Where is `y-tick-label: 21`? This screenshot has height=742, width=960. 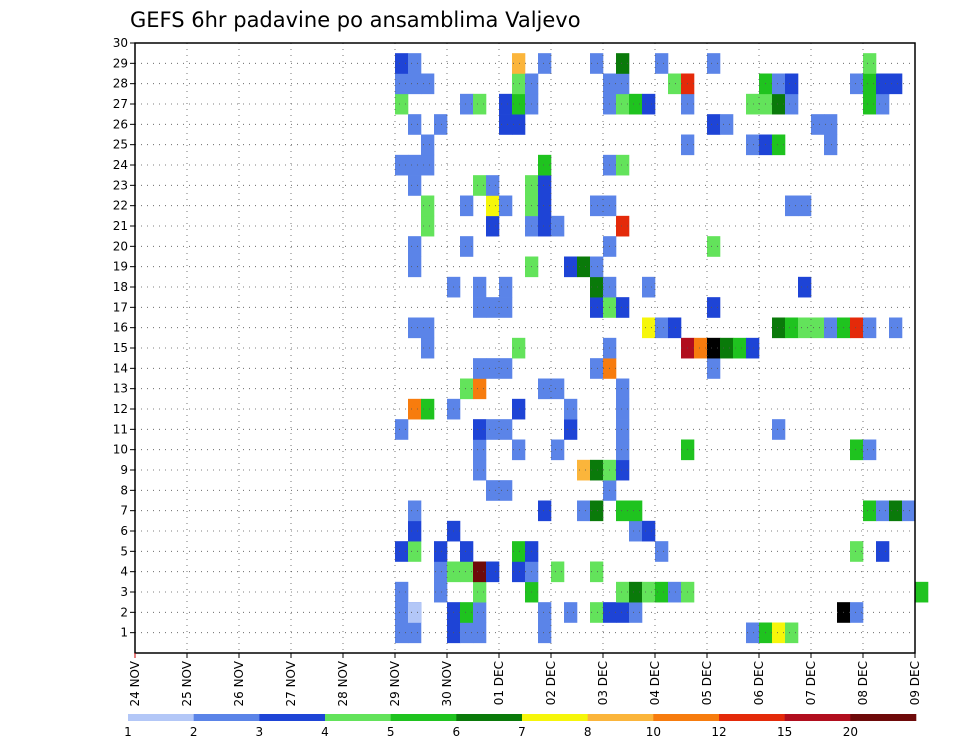
y-tick-label: 21 is located at coordinates (120, 226).